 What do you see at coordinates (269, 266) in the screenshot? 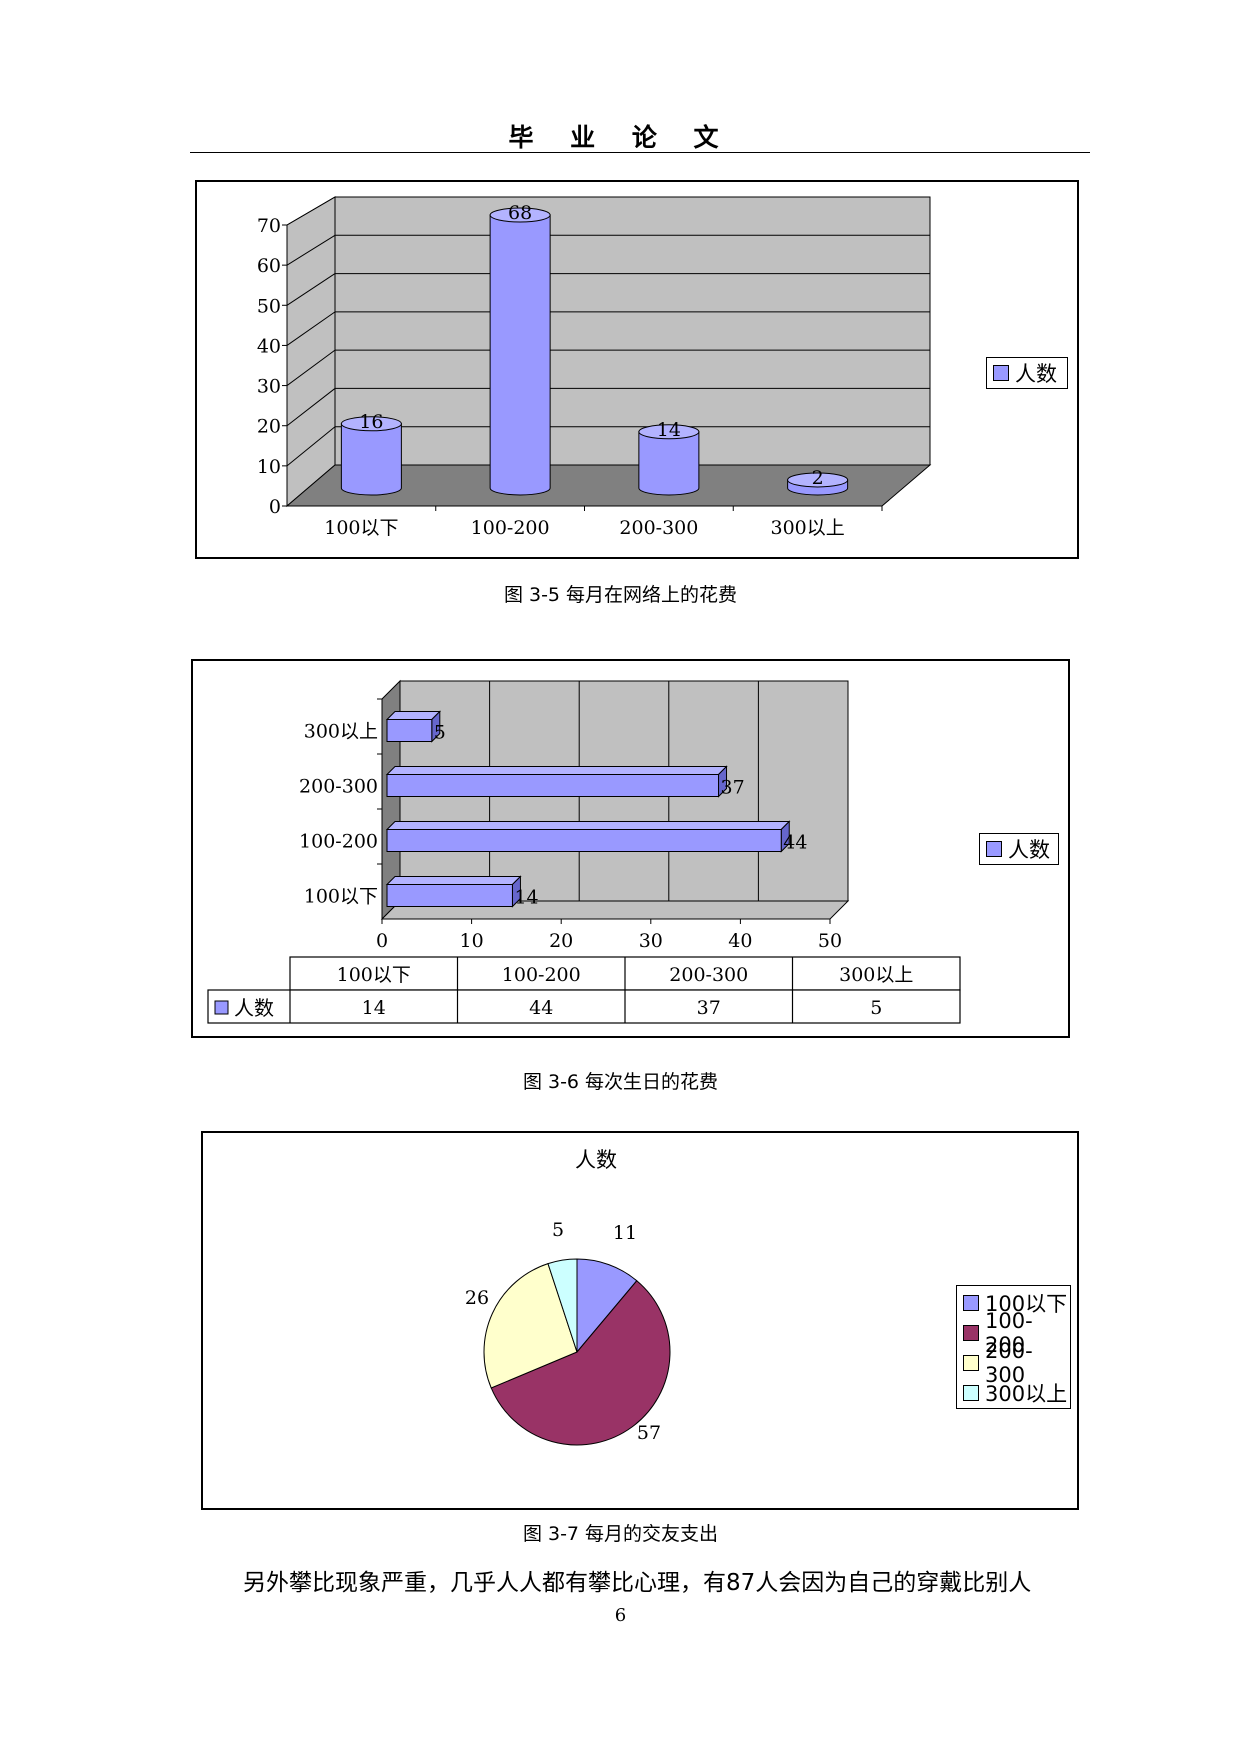
I see `chart1-ytick-label: 60` at bounding box center [269, 266].